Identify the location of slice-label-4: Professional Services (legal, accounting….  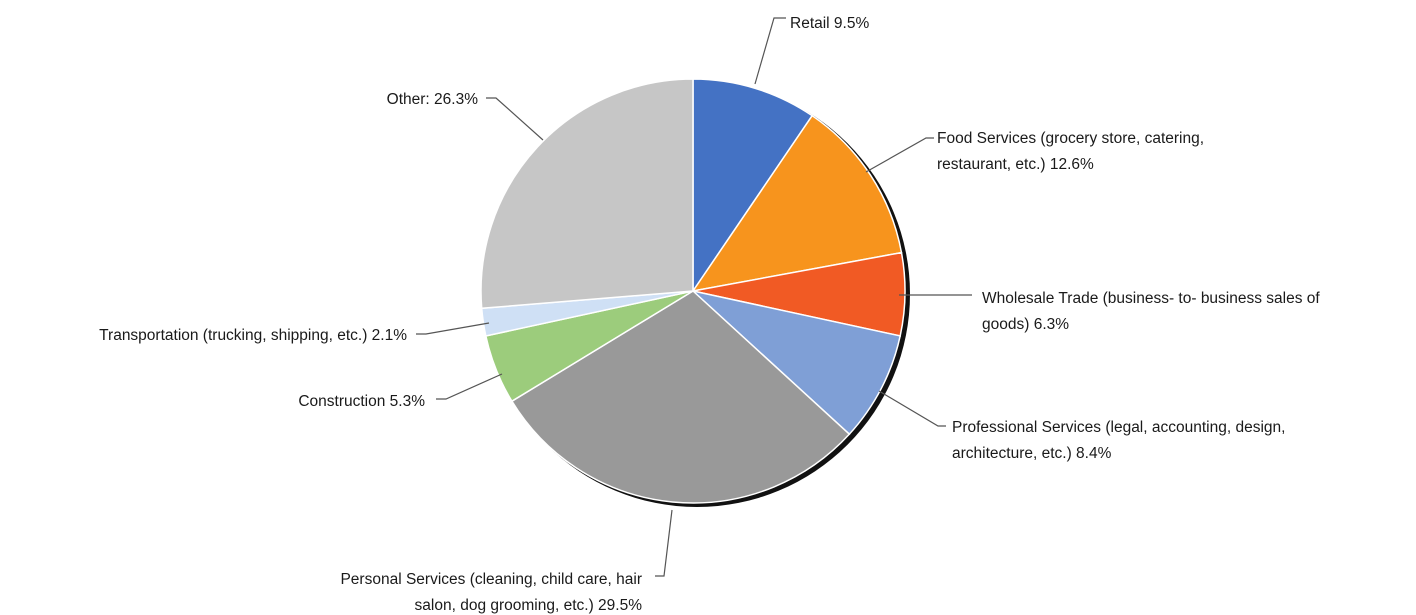
(1118, 440).